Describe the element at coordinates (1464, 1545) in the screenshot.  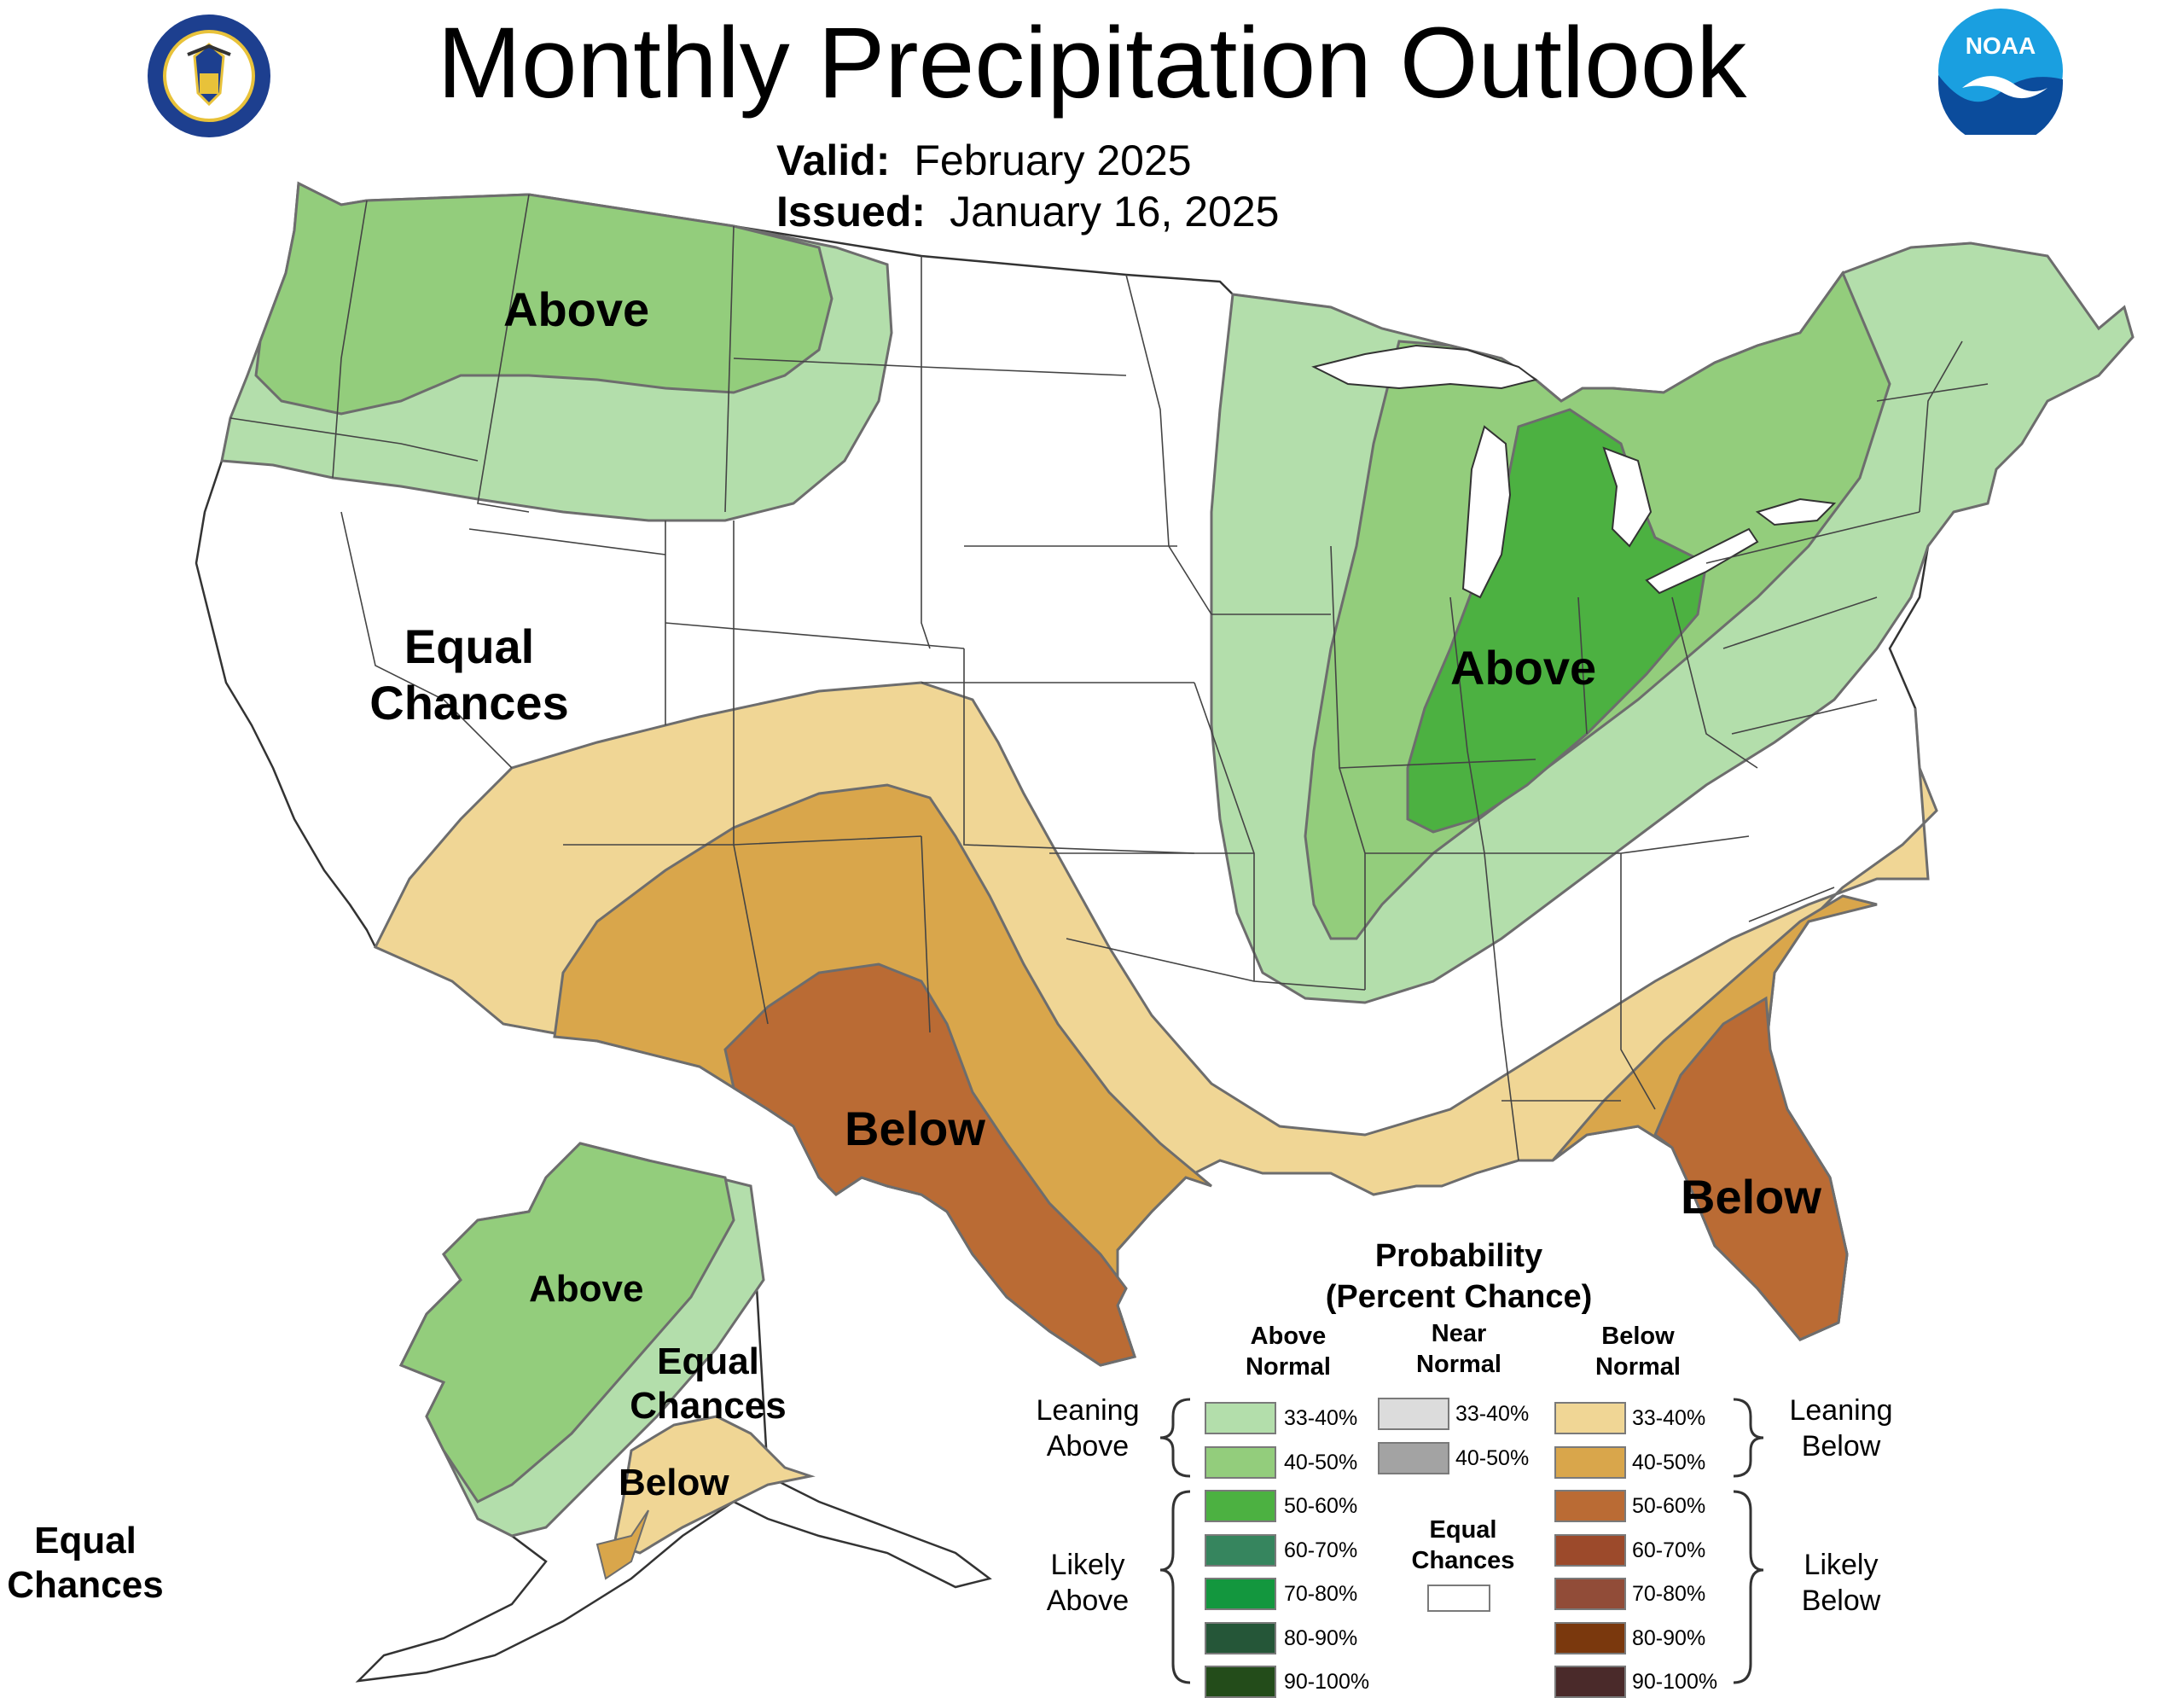
I see `legend-equal-chances-label: Equal Chances` at that location.